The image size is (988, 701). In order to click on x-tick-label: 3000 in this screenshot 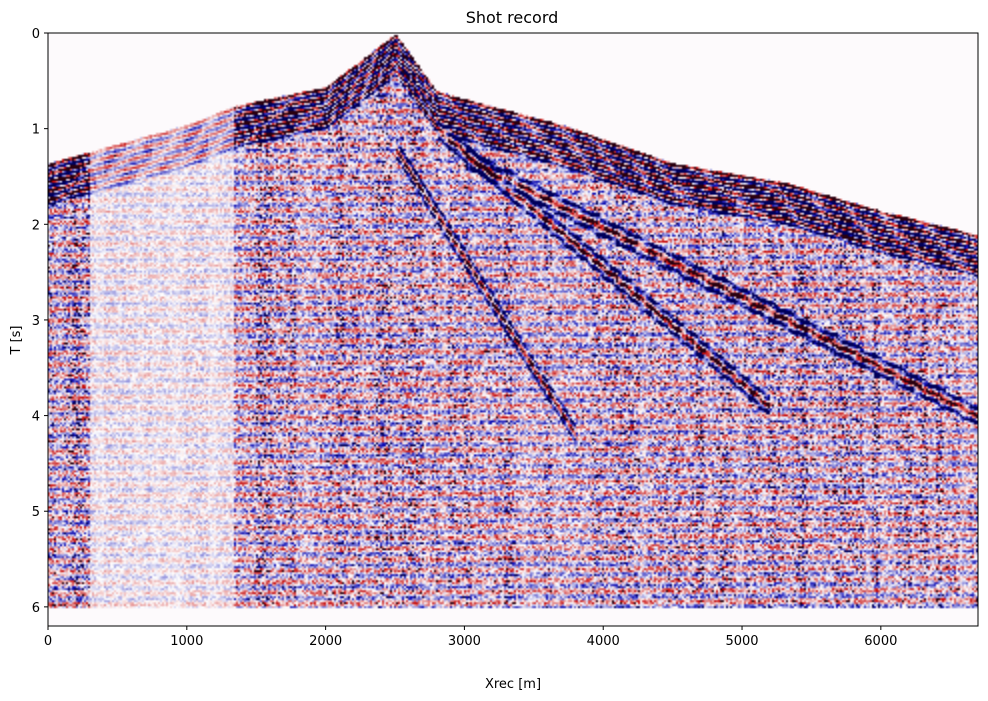, I will do `click(464, 641)`.